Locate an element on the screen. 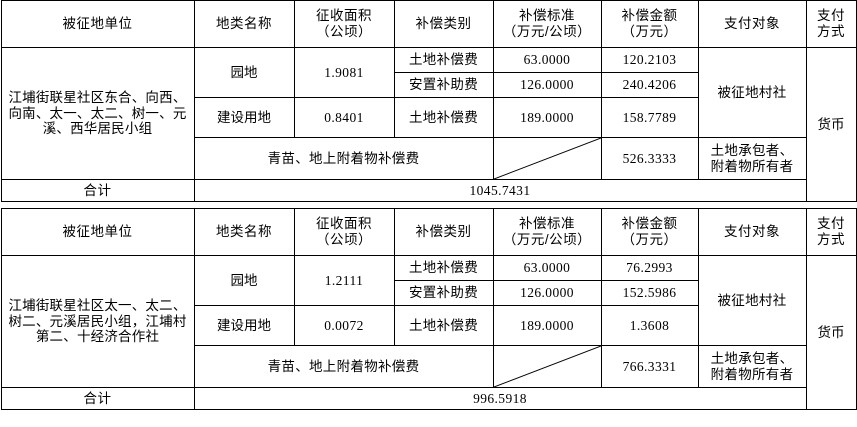 The image size is (857, 427). cell-amount: 76.2993 is located at coordinates (649, 268).